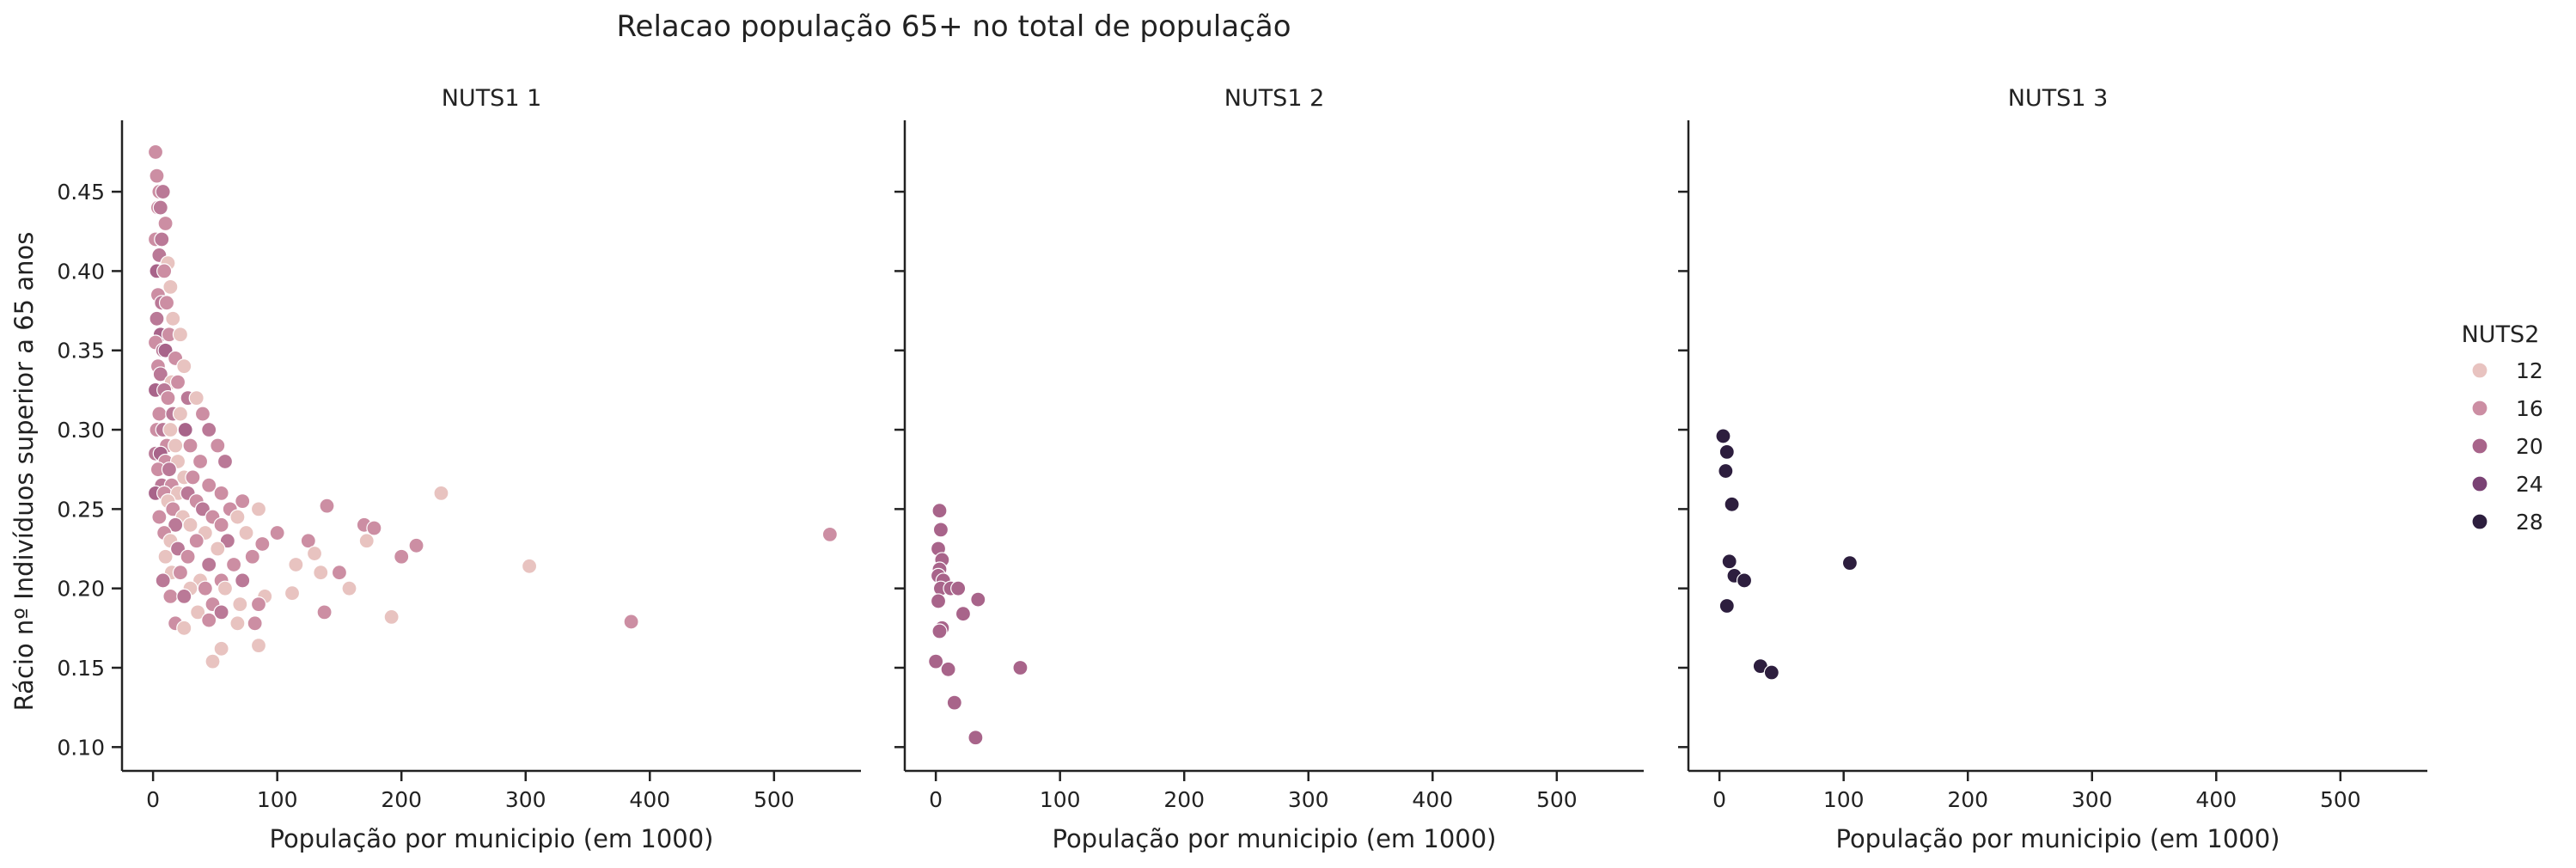 The height and width of the screenshot is (868, 2576). What do you see at coordinates (24, 472) in the screenshot?
I see `y-axis-label: Rácio nº Indivíduos superior a 65 anos` at bounding box center [24, 472].